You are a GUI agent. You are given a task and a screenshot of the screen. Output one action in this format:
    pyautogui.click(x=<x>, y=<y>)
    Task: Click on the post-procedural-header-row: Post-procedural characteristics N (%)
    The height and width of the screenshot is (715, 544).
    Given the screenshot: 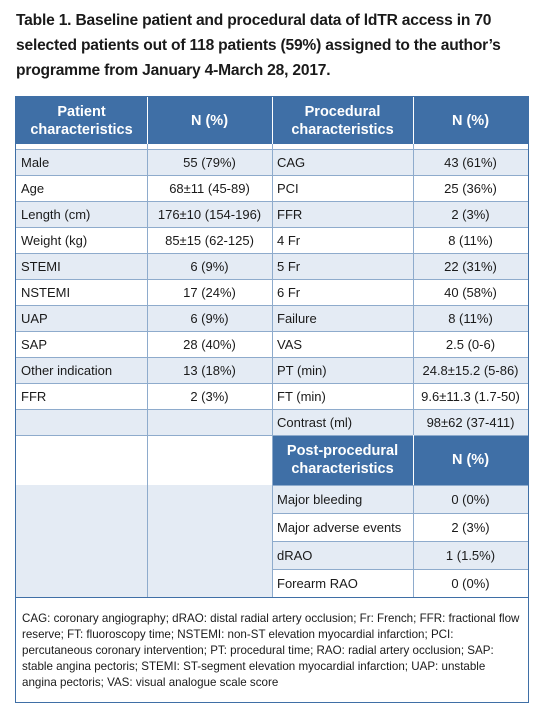 What is the action you would take?
    pyautogui.click(x=272, y=460)
    